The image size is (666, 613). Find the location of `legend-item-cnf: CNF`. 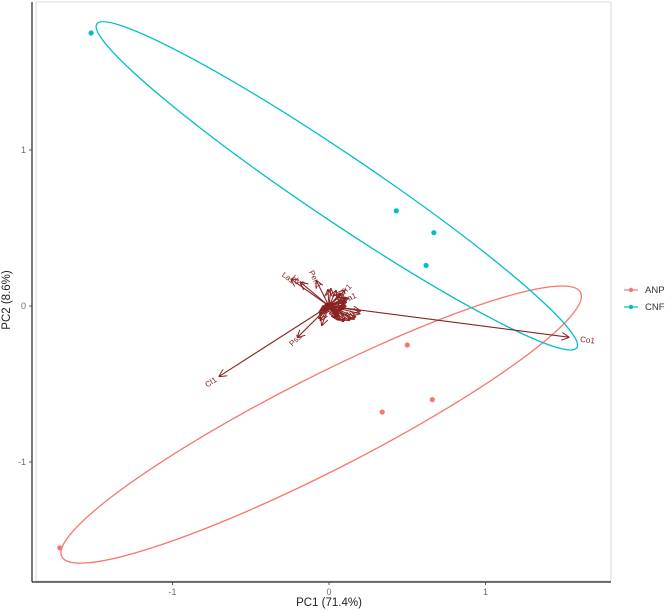

legend-item-cnf: CNF is located at coordinates (644, 307).